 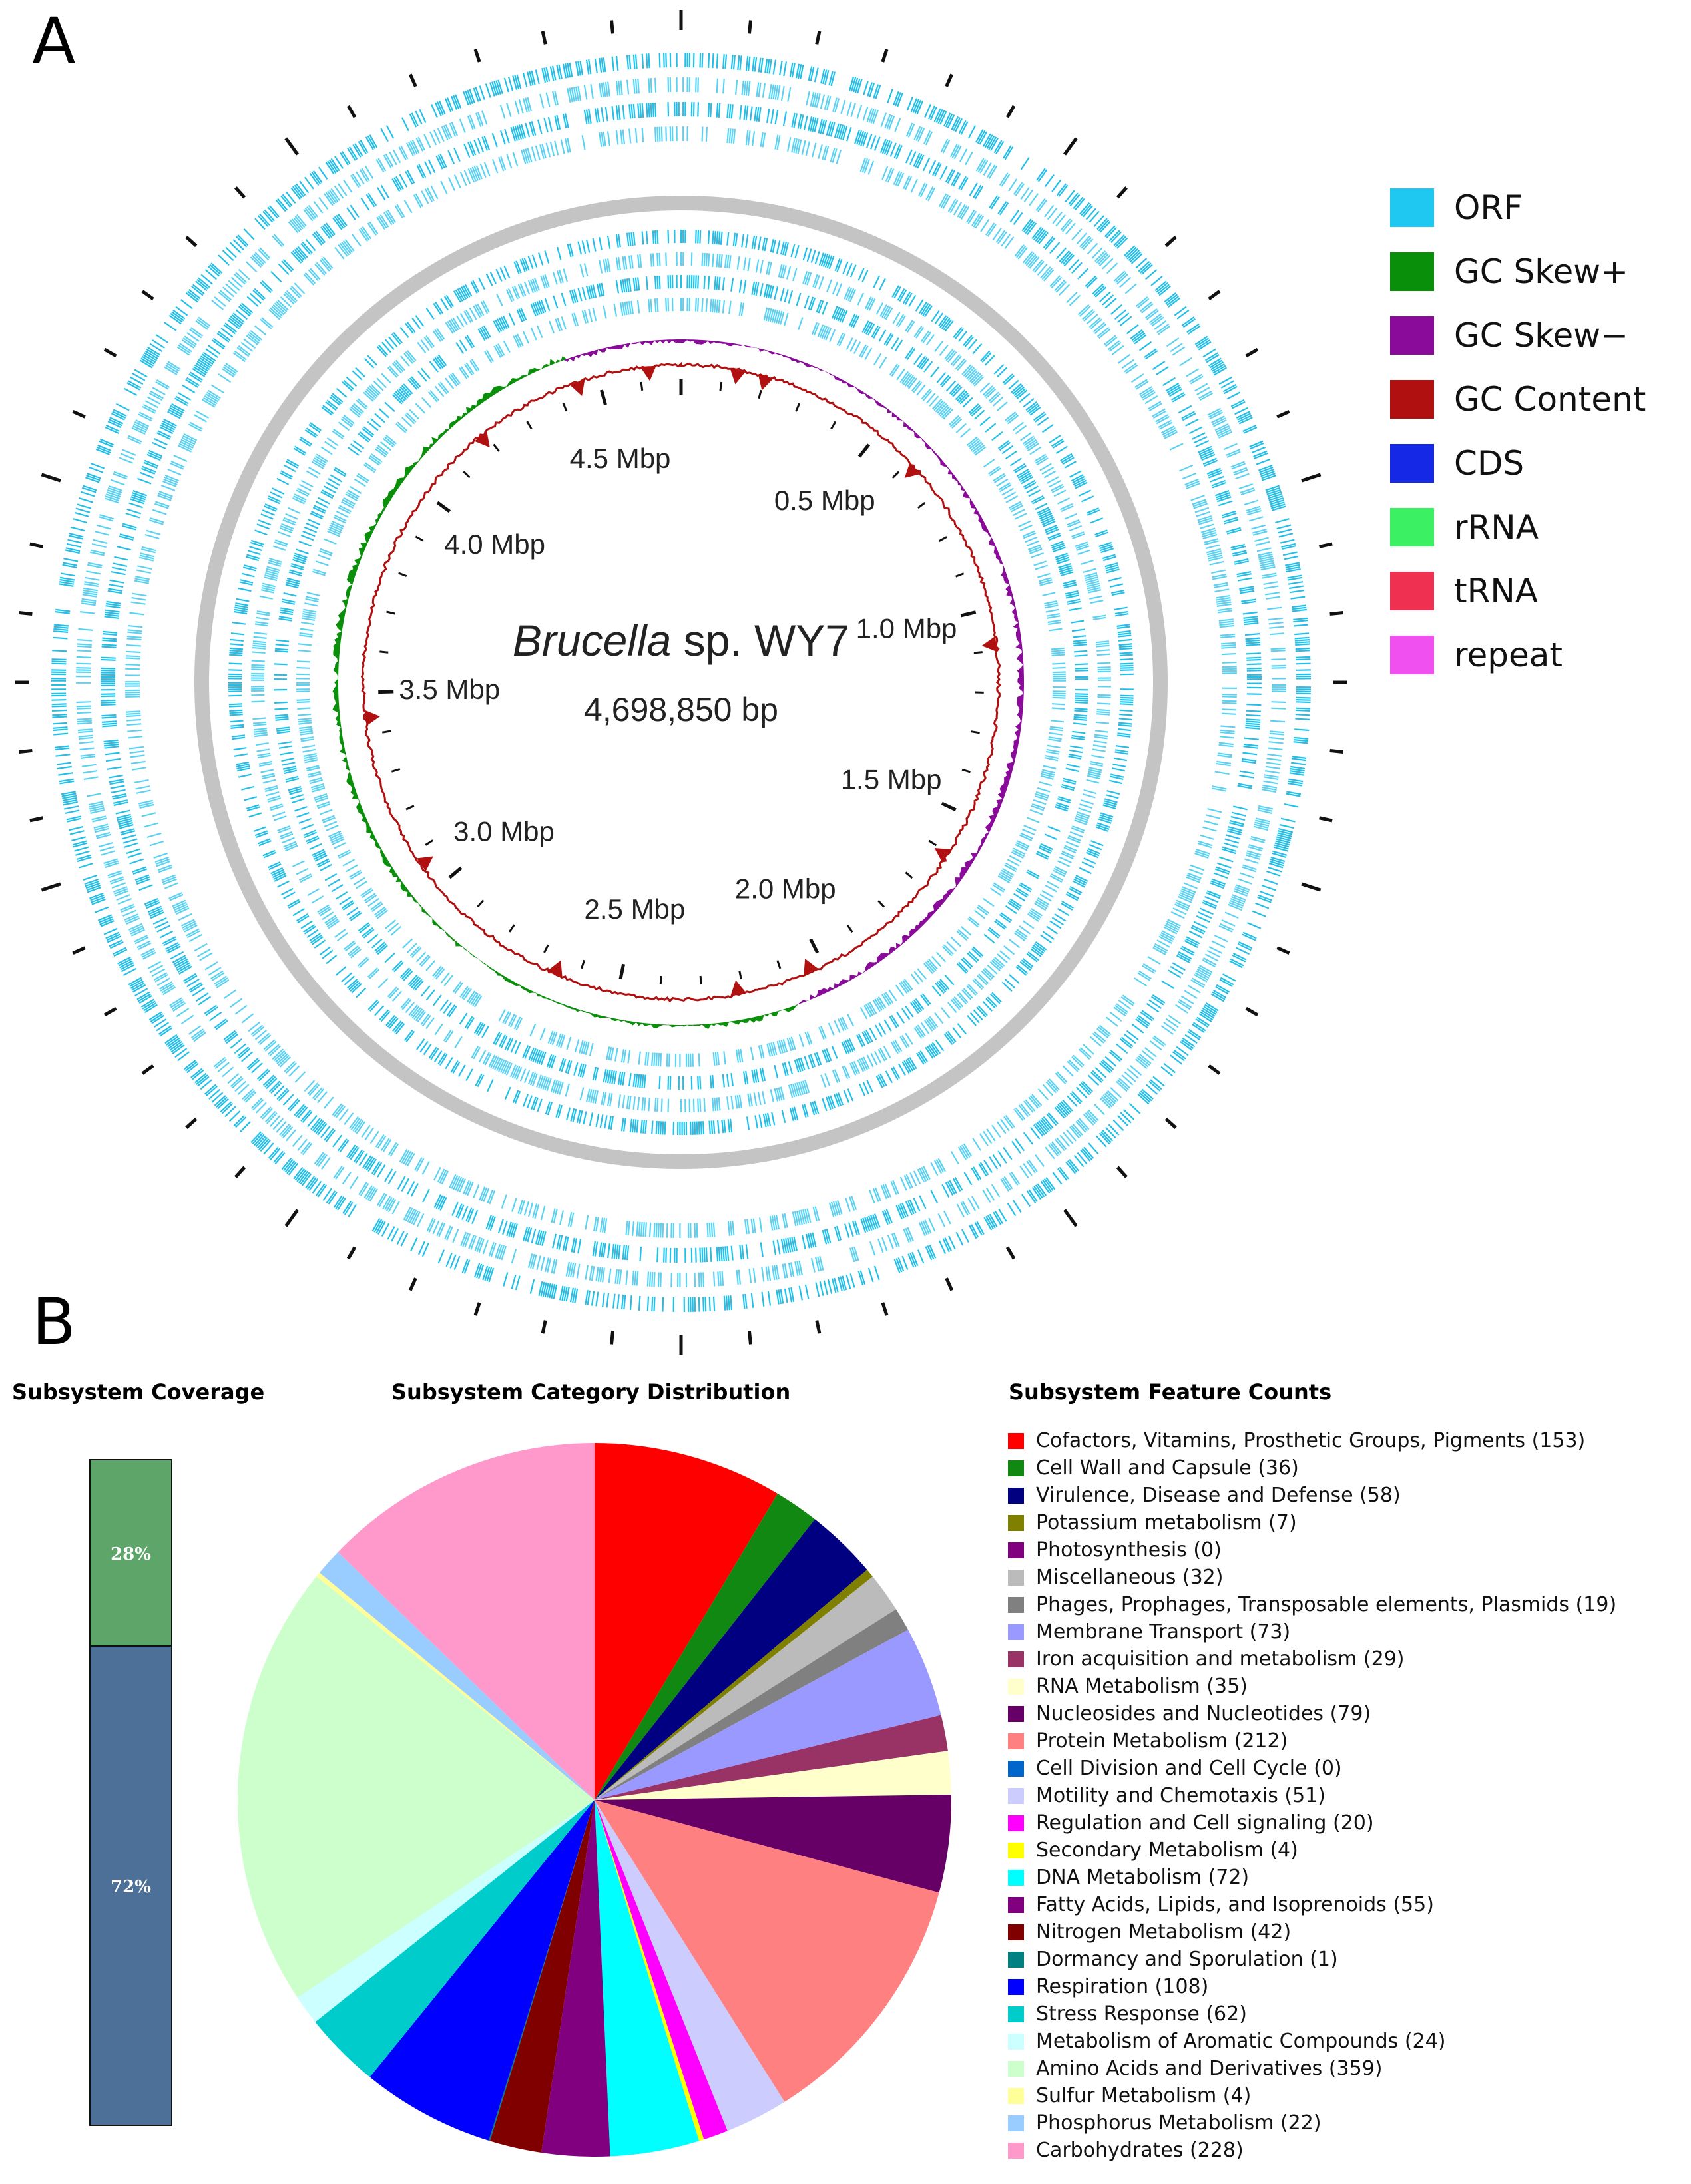 I want to click on map-legend-item: GC Content, so click(x=1518, y=399).